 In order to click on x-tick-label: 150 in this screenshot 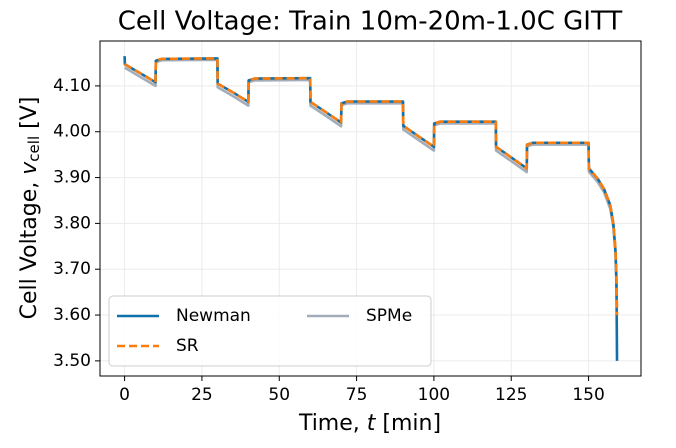, I will do `click(588, 395)`.